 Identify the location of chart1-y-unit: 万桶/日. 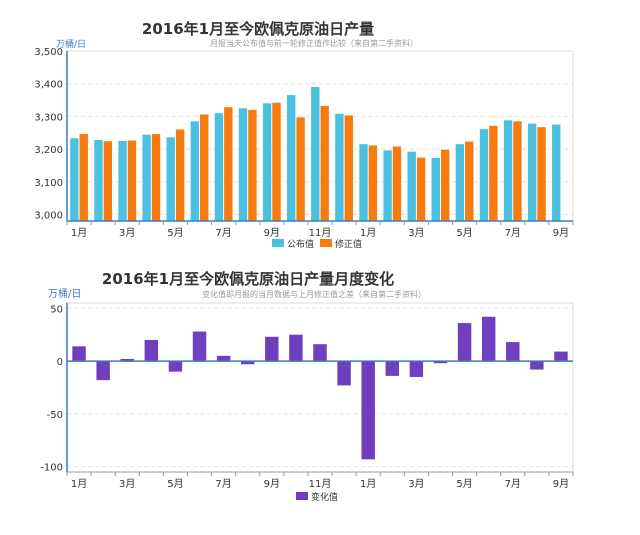
(71, 44).